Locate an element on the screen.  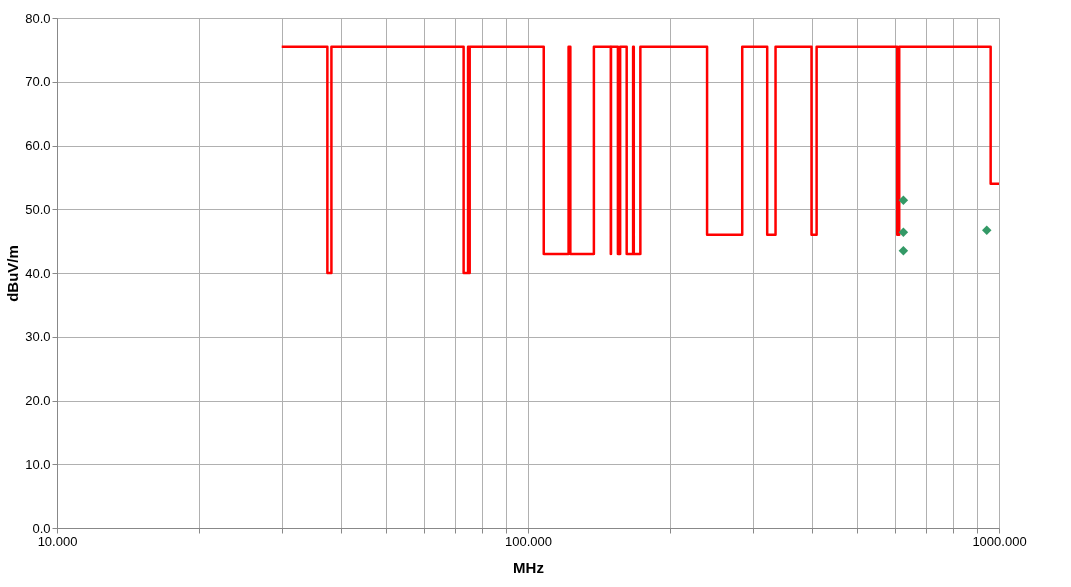
x-tick-label: 1000.000 is located at coordinates (999, 541).